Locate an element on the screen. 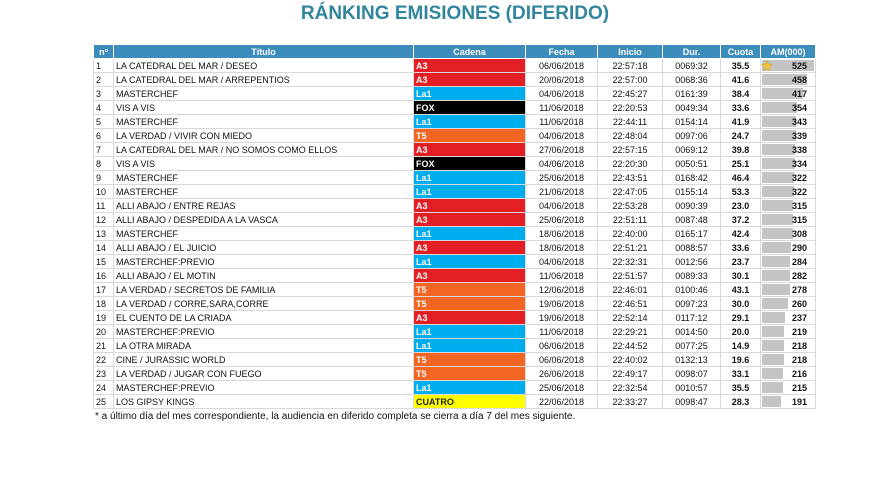  table-cell: LA VERDAD / CORRE,SARA,CORRE is located at coordinates (263, 303).